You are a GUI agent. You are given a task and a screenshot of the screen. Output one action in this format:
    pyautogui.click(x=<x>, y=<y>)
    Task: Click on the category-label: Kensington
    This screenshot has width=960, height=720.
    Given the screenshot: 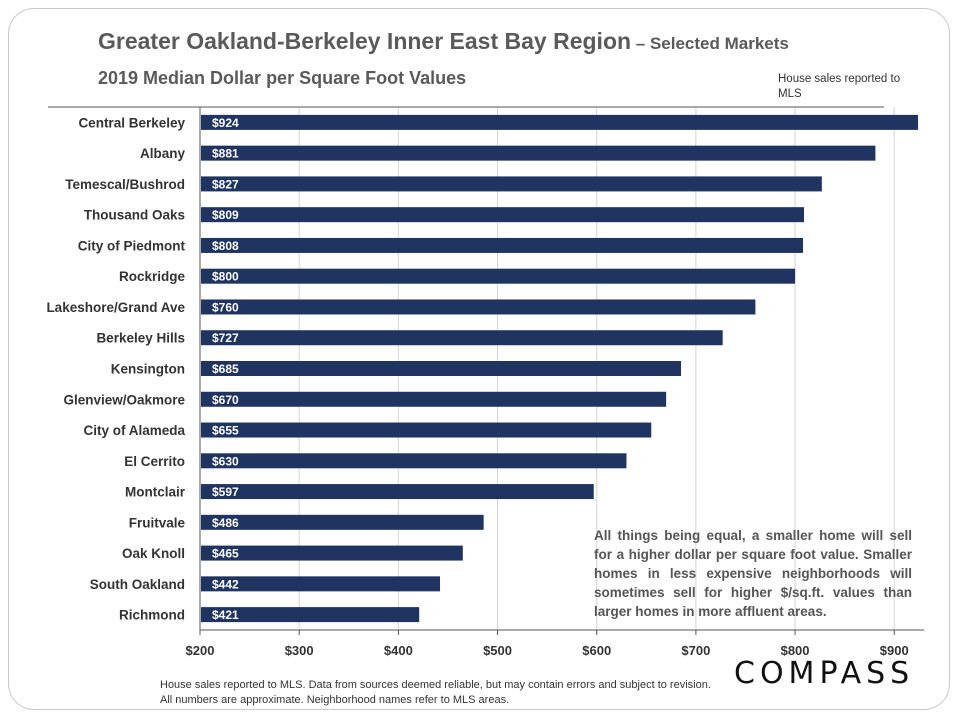 What is the action you would take?
    pyautogui.click(x=148, y=369)
    